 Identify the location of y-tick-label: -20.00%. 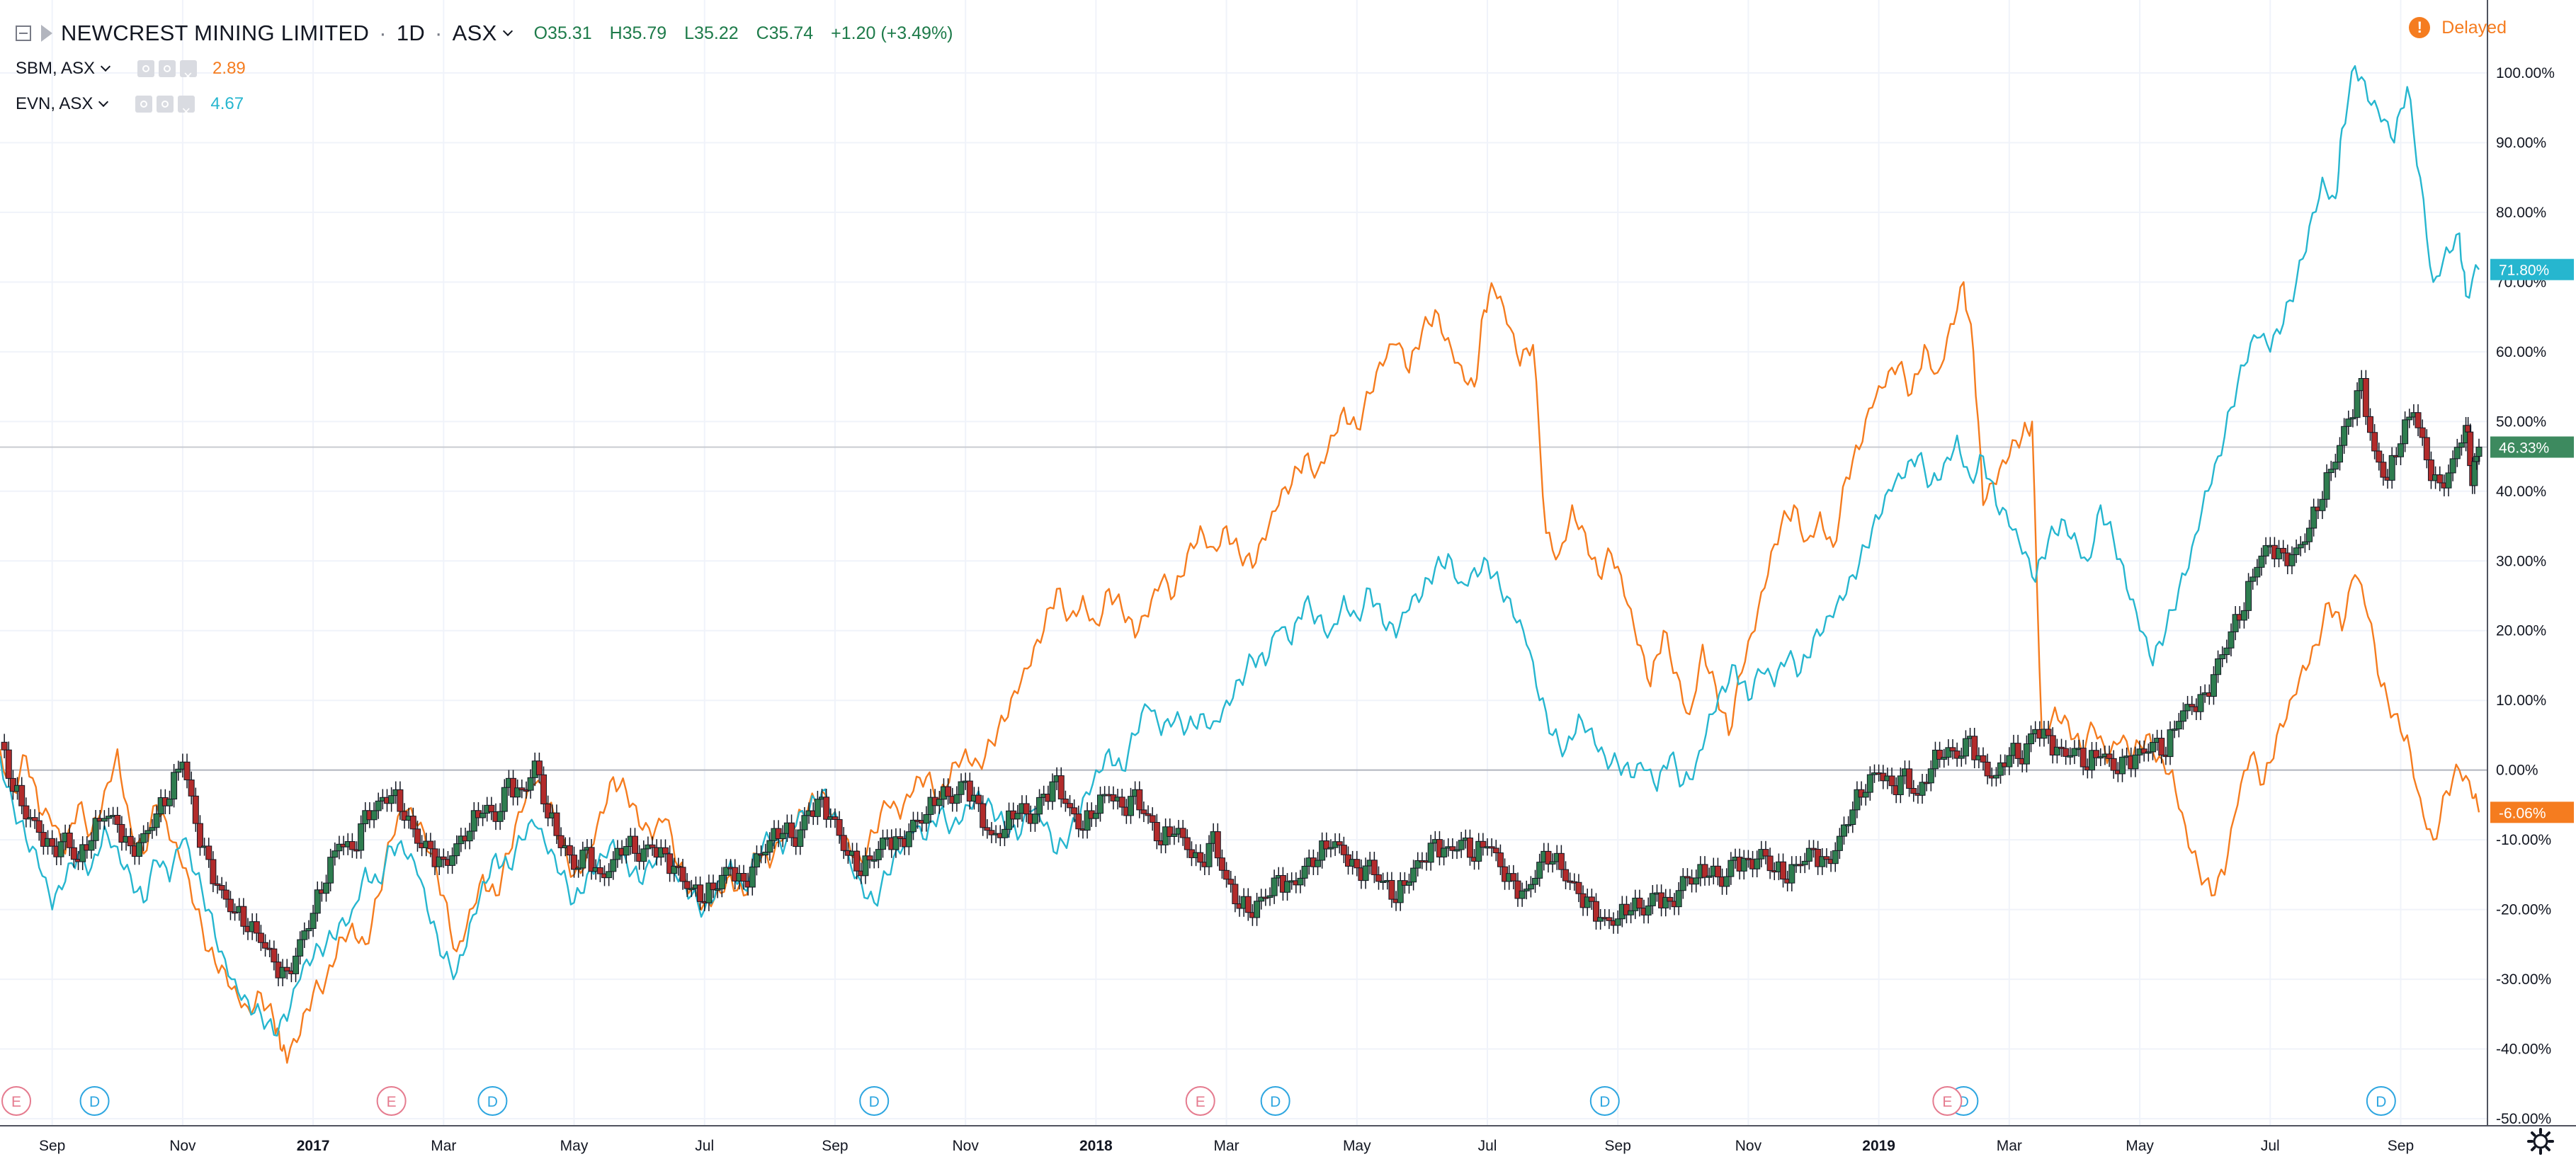
(2523, 910).